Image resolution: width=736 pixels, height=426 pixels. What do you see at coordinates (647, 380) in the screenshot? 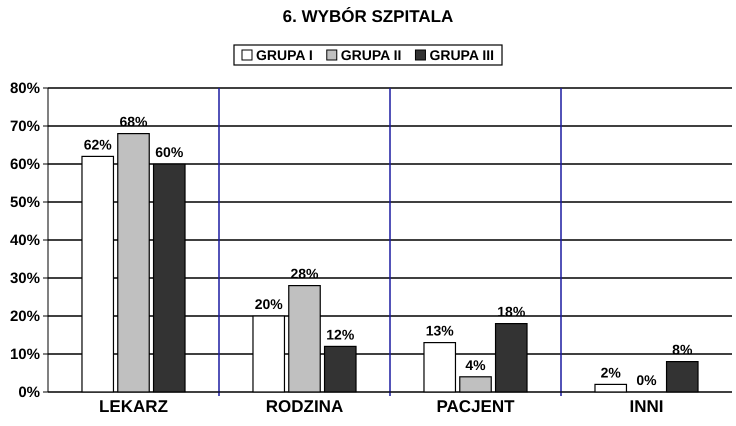
I see `data-label: 0%` at bounding box center [647, 380].